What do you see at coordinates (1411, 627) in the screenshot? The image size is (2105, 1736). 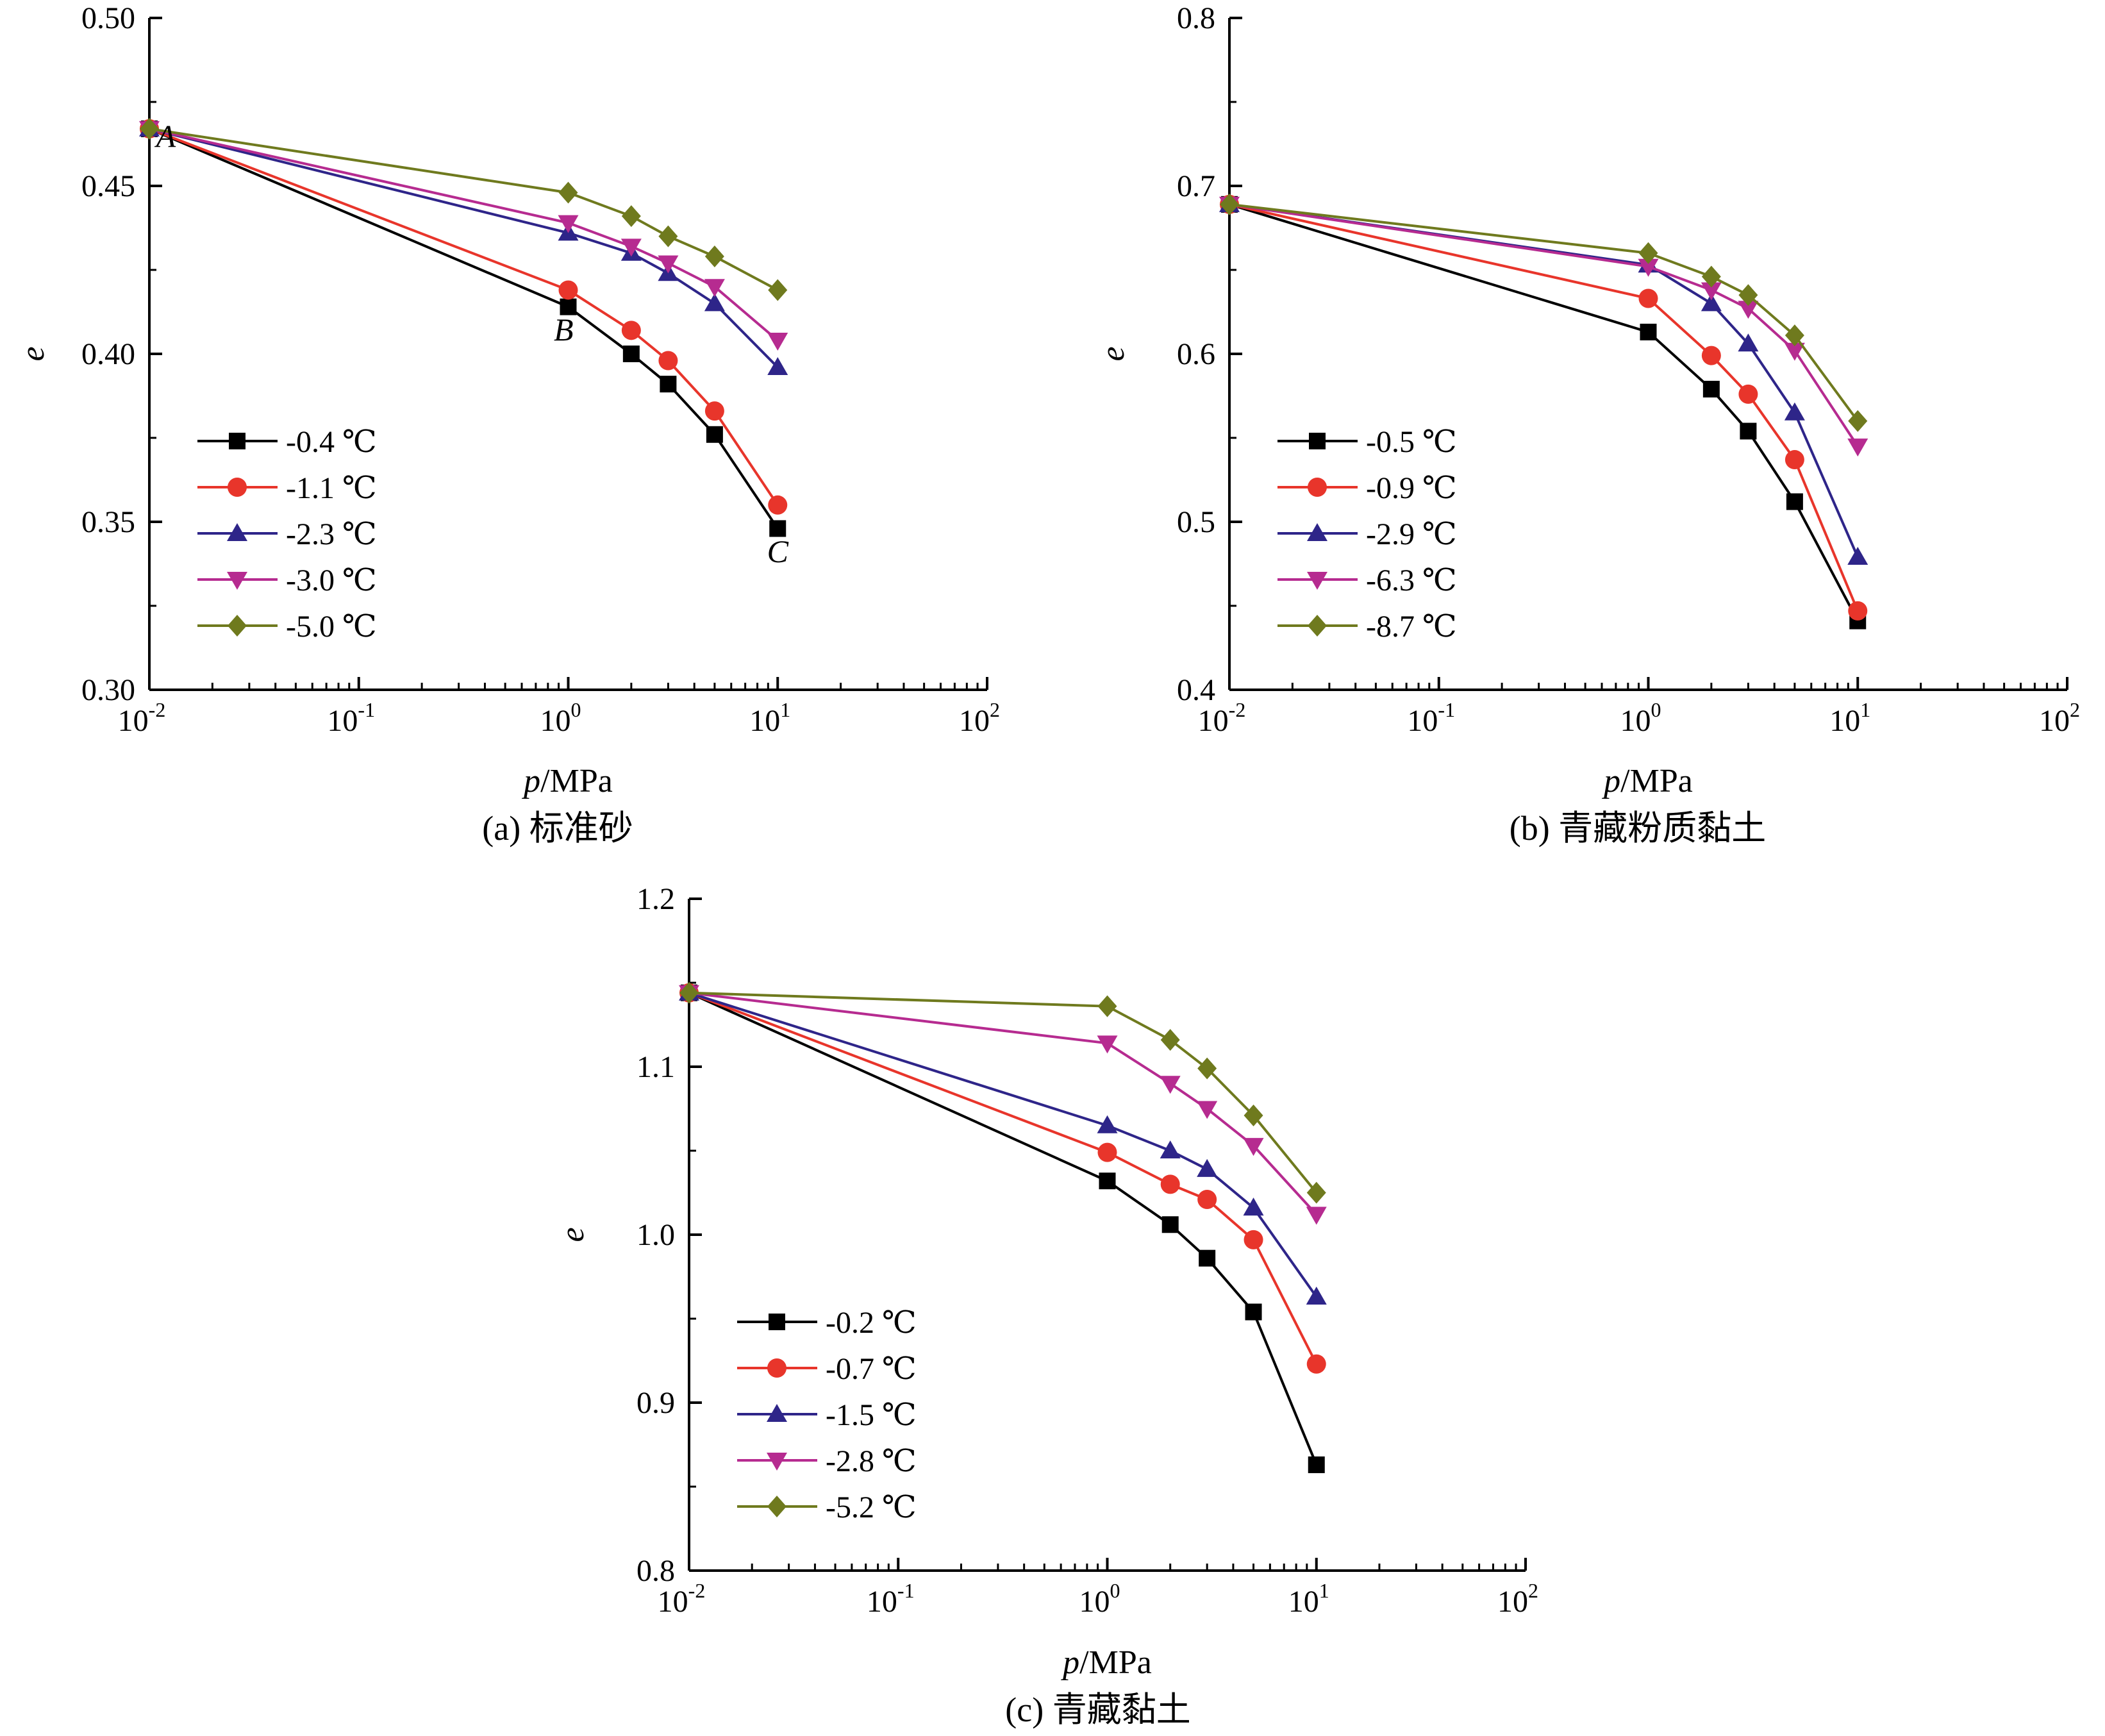 I see `legend-label: -8.7 ℃` at bounding box center [1411, 627].